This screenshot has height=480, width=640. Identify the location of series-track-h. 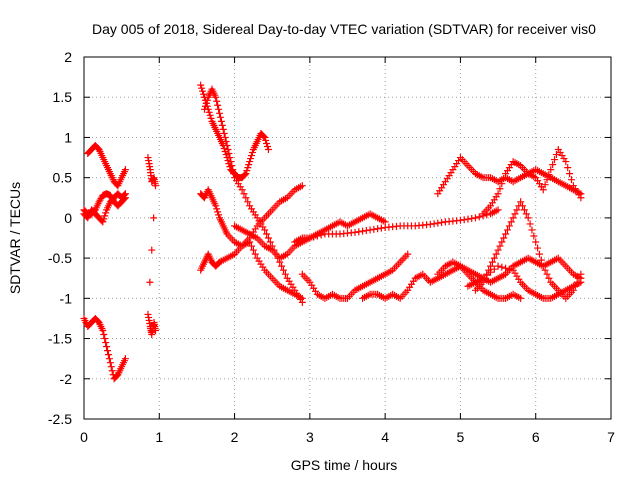
(251, 216).